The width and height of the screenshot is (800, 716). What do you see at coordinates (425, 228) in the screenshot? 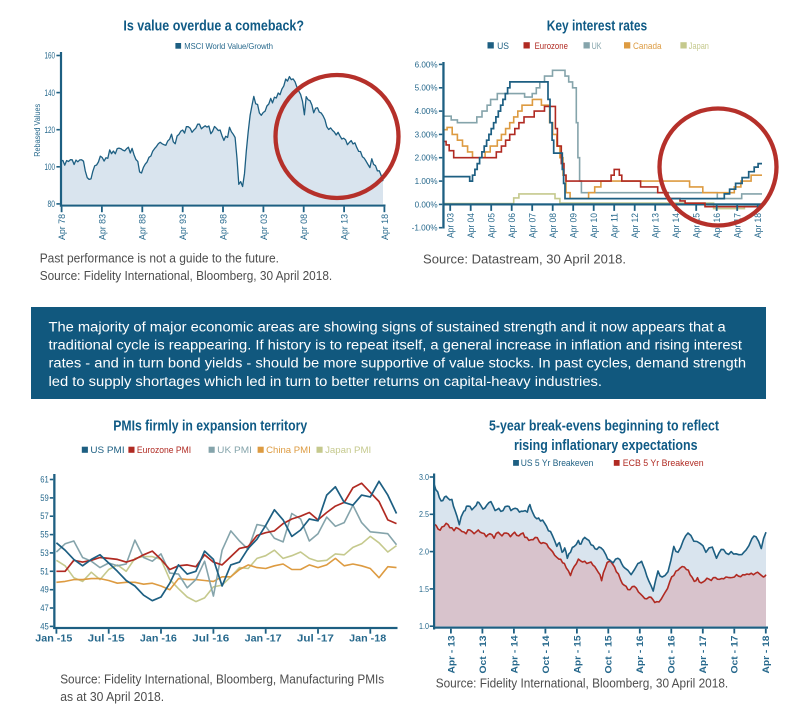
I see `svg-text: -1.00%` at bounding box center [425, 228].